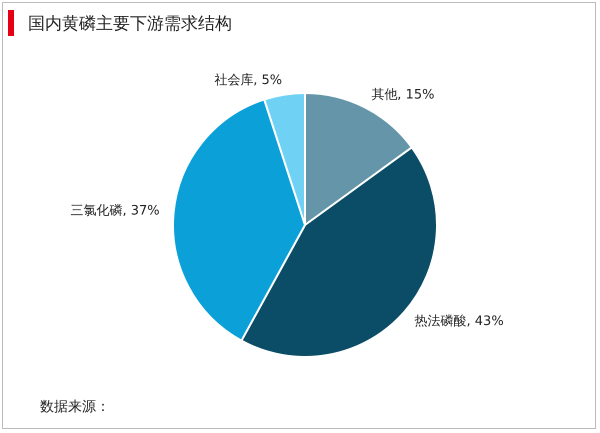 The height and width of the screenshot is (433, 600). I want to click on slice-label: 其他, 15%, so click(402, 94).